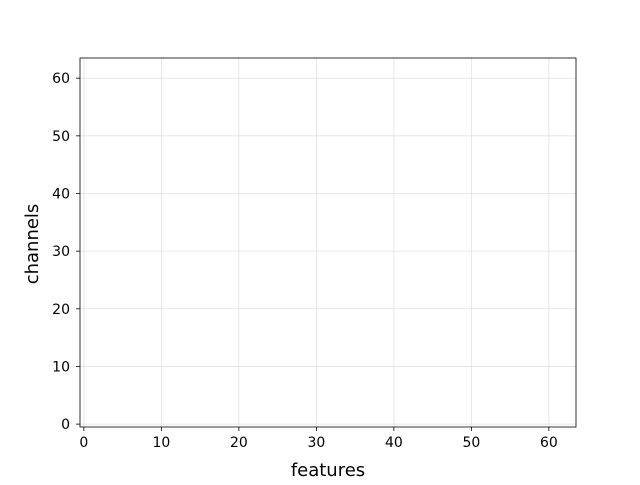  What do you see at coordinates (61, 194) in the screenshot?
I see `y-tick-label: 40` at bounding box center [61, 194].